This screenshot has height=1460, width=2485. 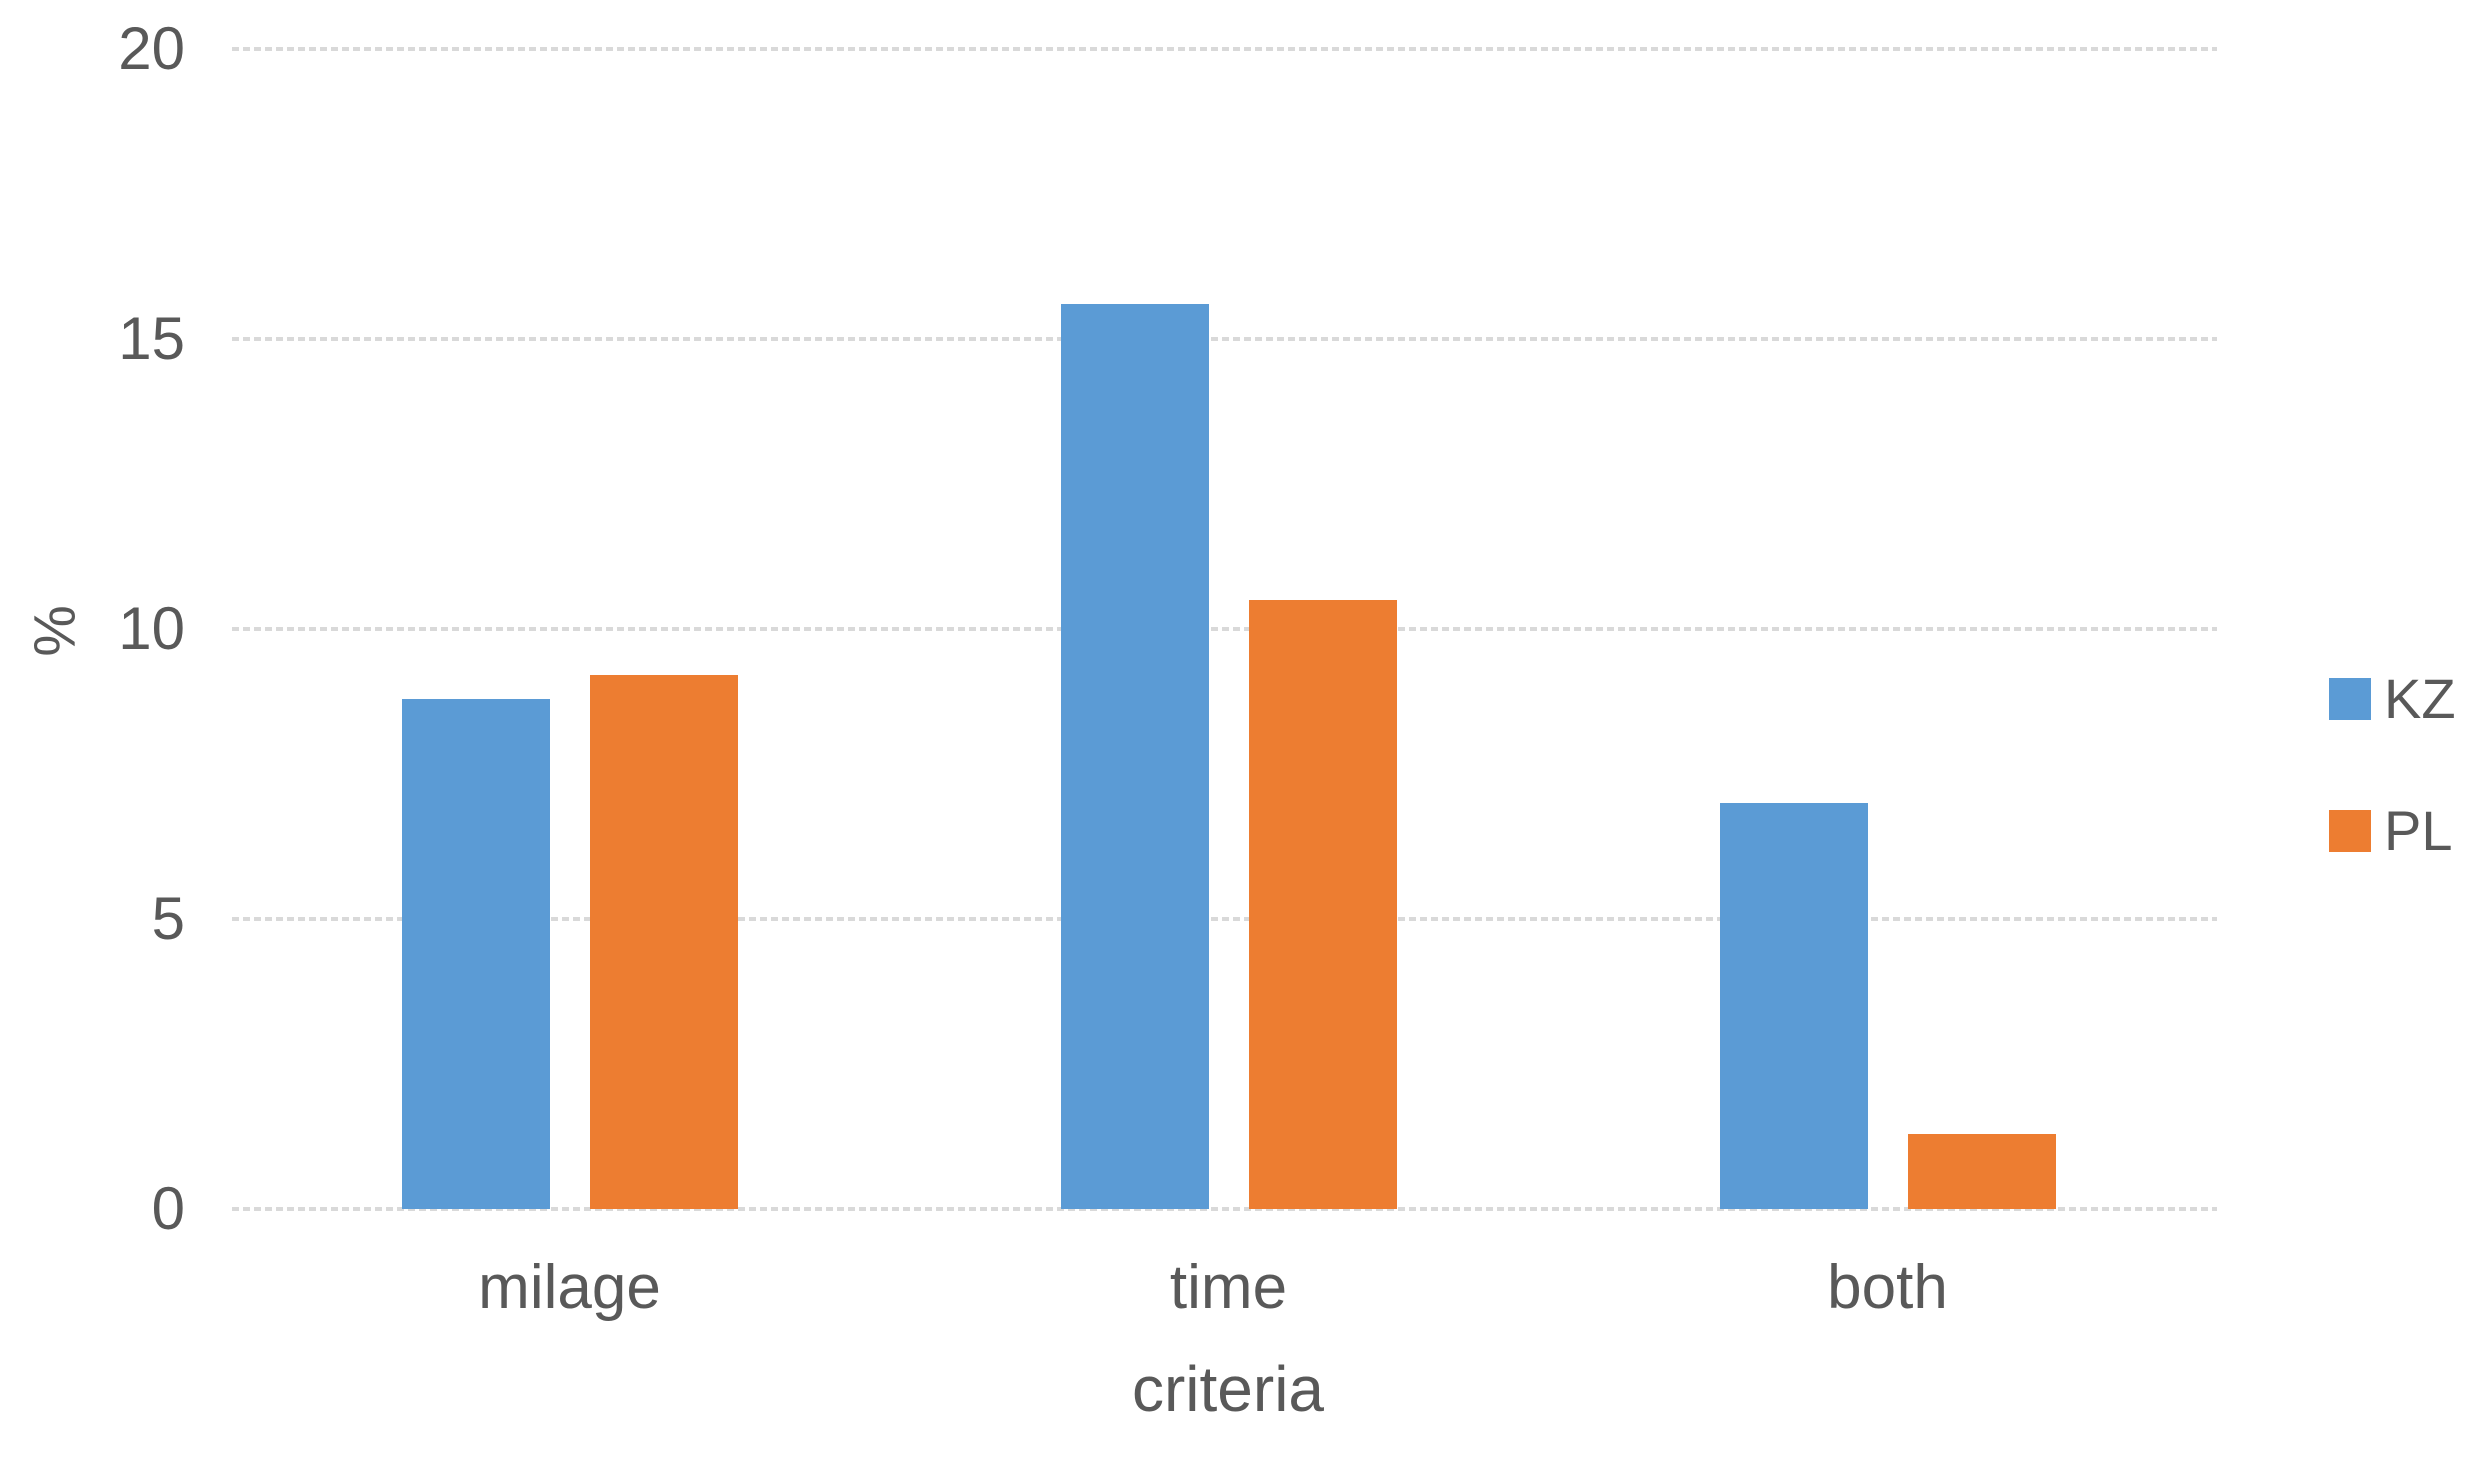 I want to click on legend-label-pl: PL, so click(x=2418, y=830).